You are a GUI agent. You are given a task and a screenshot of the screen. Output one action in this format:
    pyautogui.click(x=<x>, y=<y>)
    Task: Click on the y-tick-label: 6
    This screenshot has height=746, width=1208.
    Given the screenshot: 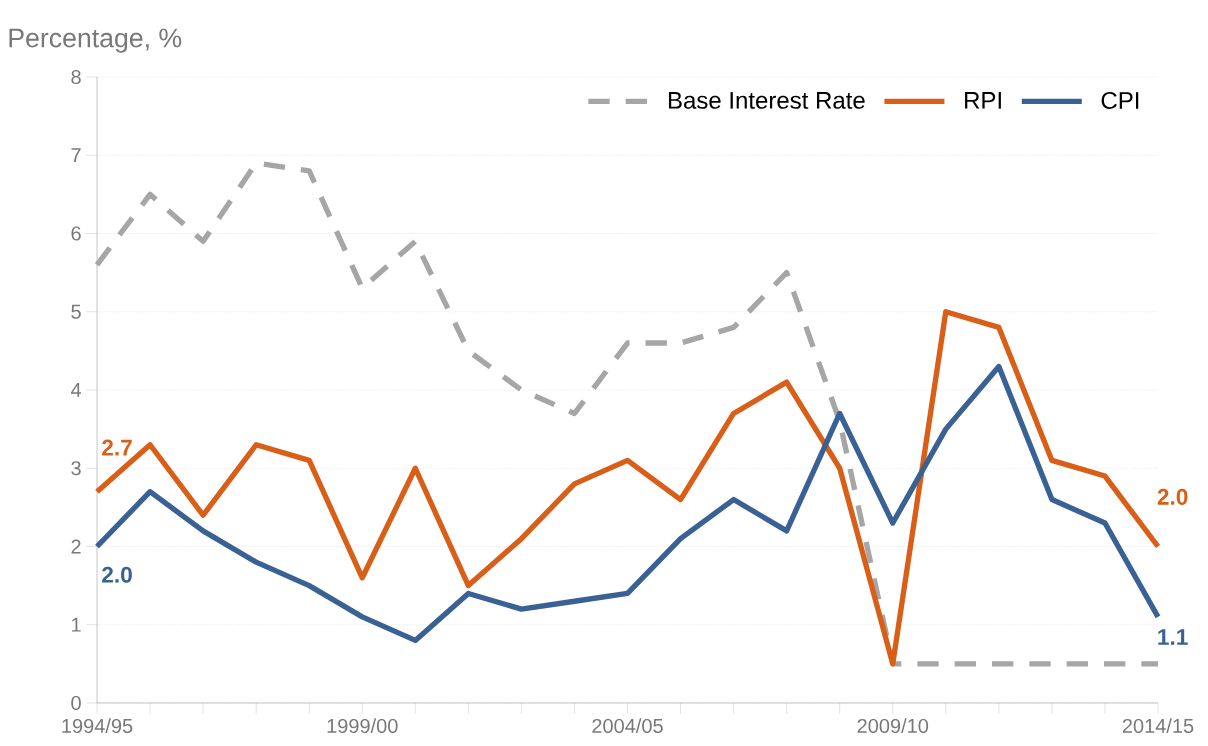 What is the action you would take?
    pyautogui.click(x=76, y=233)
    